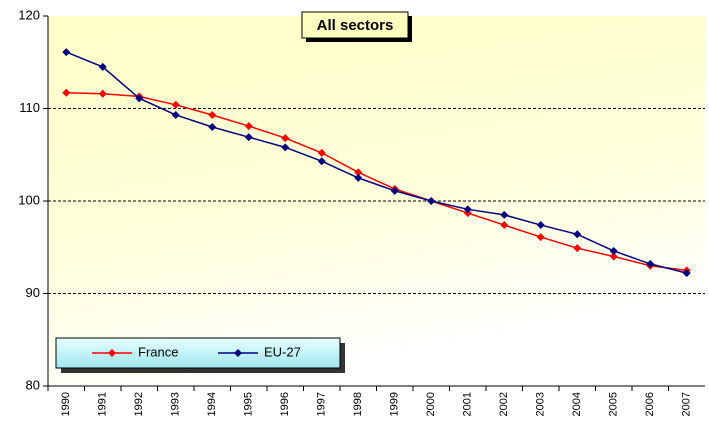 The image size is (709, 427). What do you see at coordinates (139, 404) in the screenshot?
I see `x-tick-label: 1992` at bounding box center [139, 404].